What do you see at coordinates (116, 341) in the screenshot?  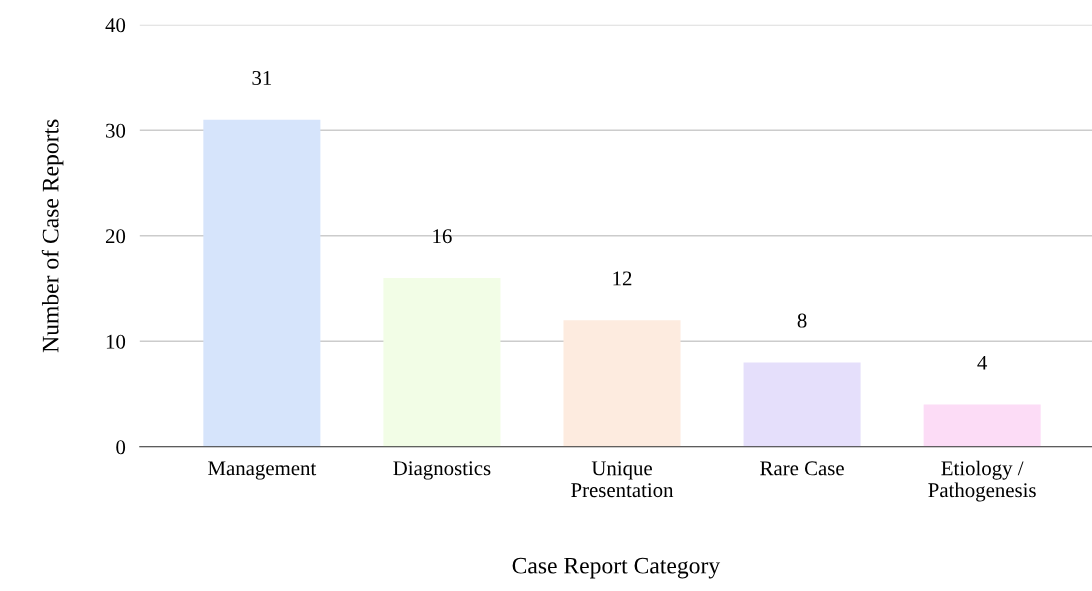 I see `y-tick-label: 10` at bounding box center [116, 341].